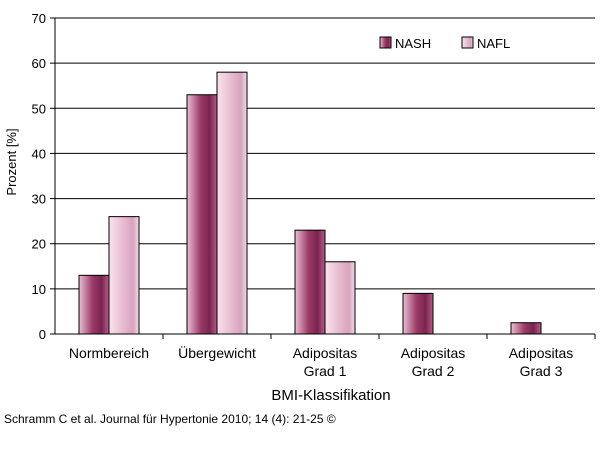 The width and height of the screenshot is (600, 470). I want to click on y-tick-label: 70, so click(39, 18).